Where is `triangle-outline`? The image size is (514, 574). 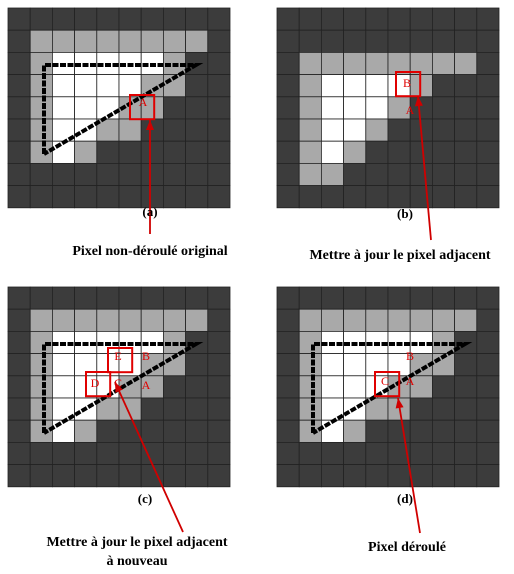
triangle-outline is located at coordinates (123, 109).